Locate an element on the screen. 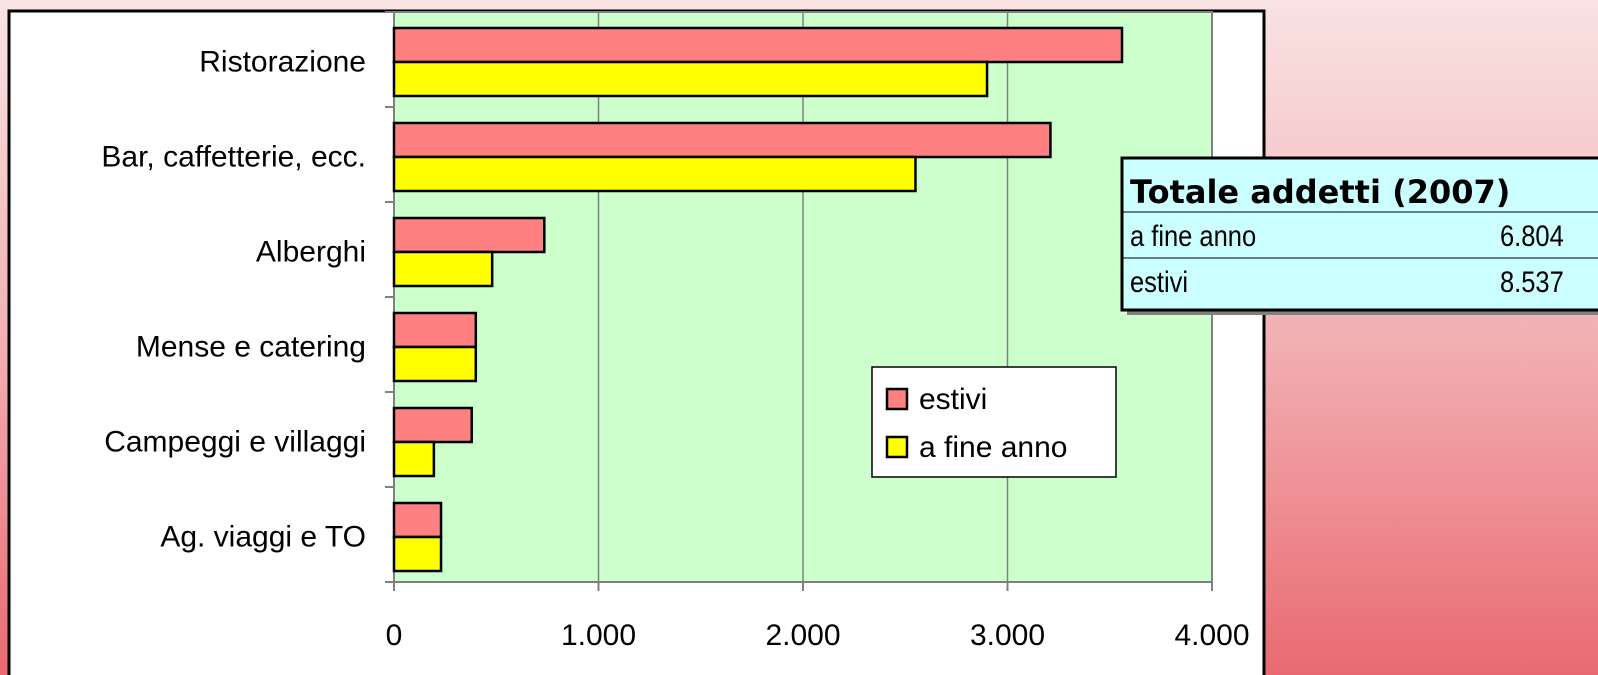 The image size is (1598, 675). x-tick-label: 2.000 is located at coordinates (802, 635).